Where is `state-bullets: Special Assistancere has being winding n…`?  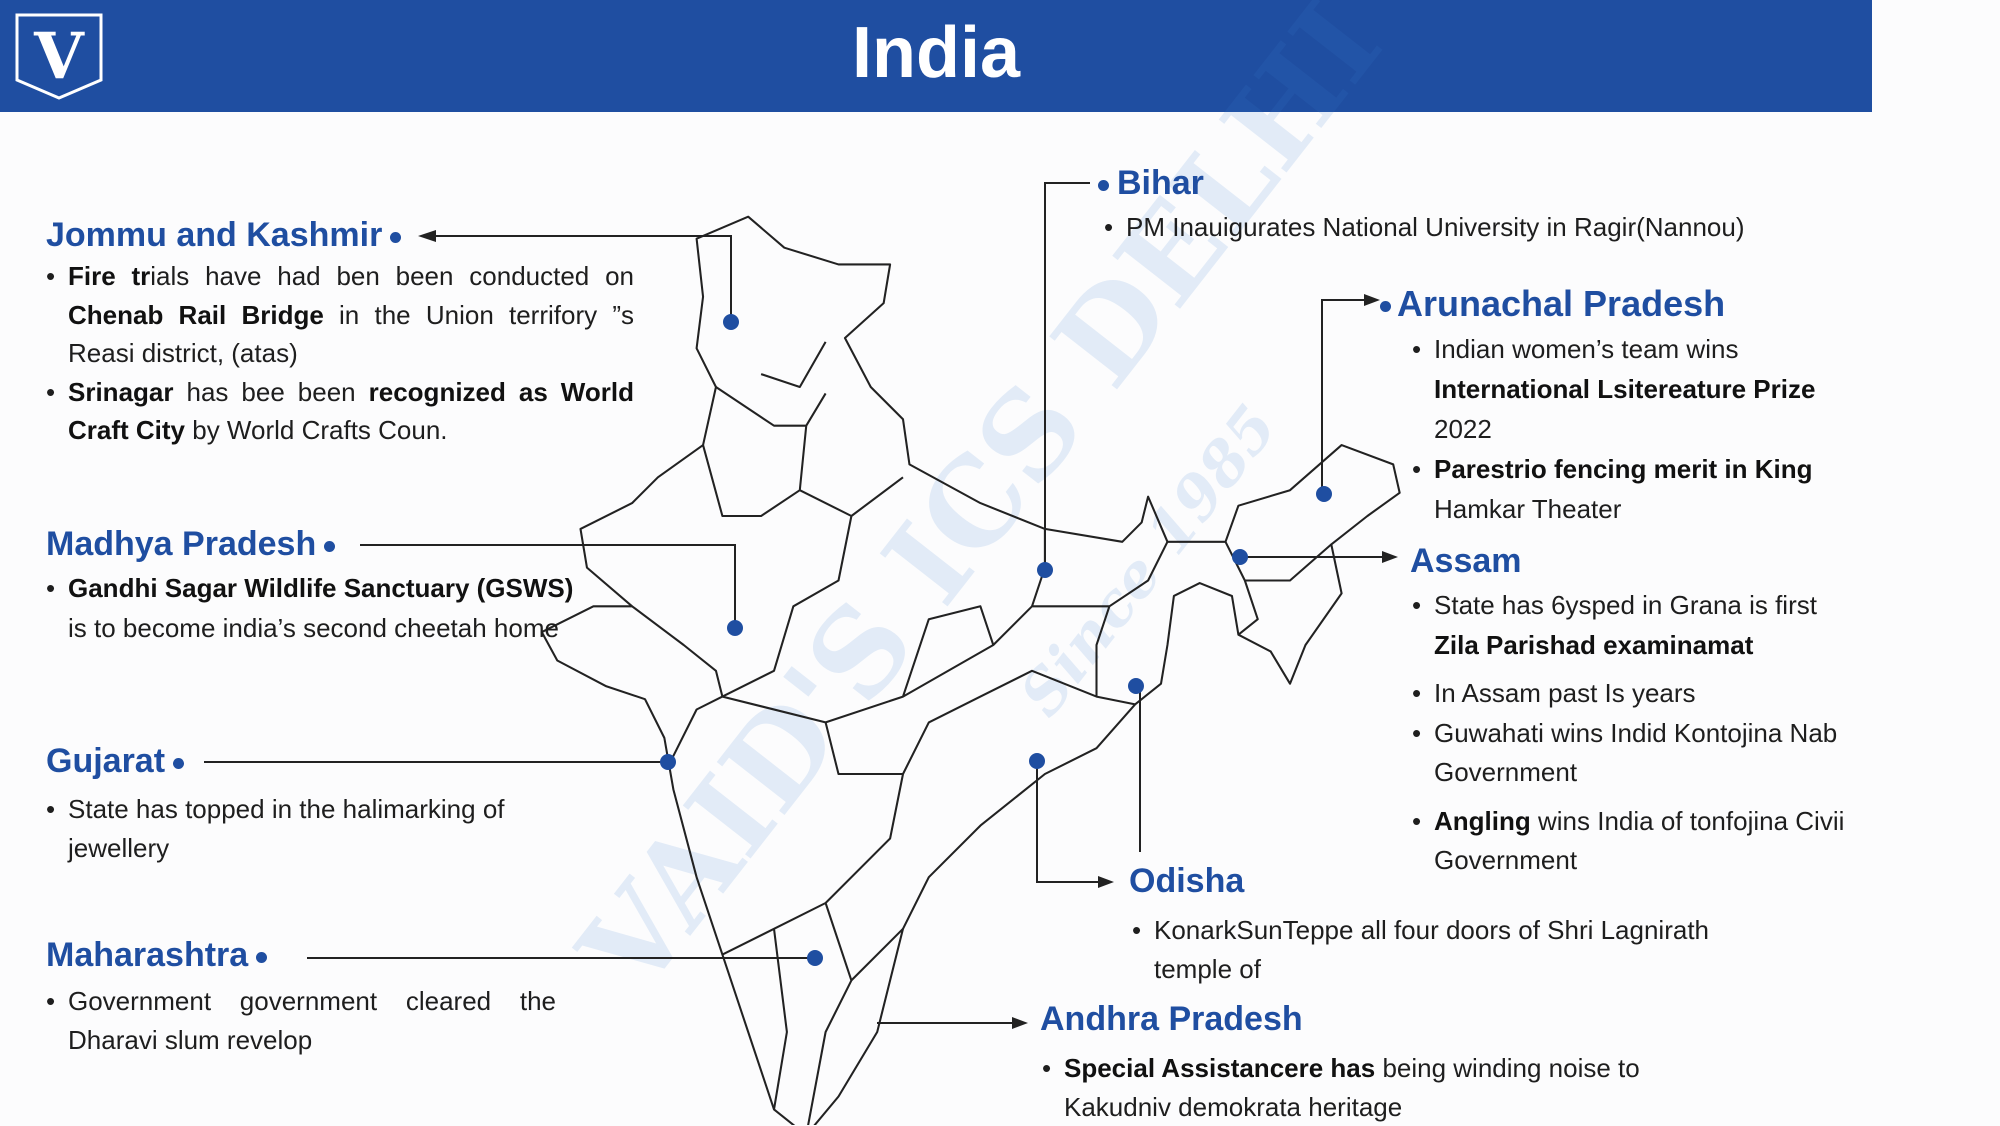 state-bullets: Special Assistancere has being winding n… is located at coordinates (1362, 1087).